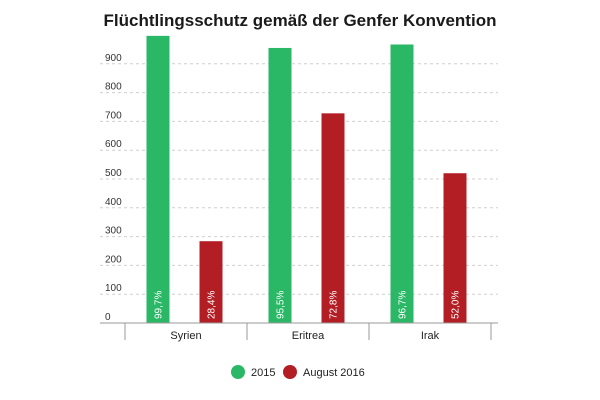  Describe the element at coordinates (113, 173) in the screenshot. I see `y-tick-label: 500` at that location.